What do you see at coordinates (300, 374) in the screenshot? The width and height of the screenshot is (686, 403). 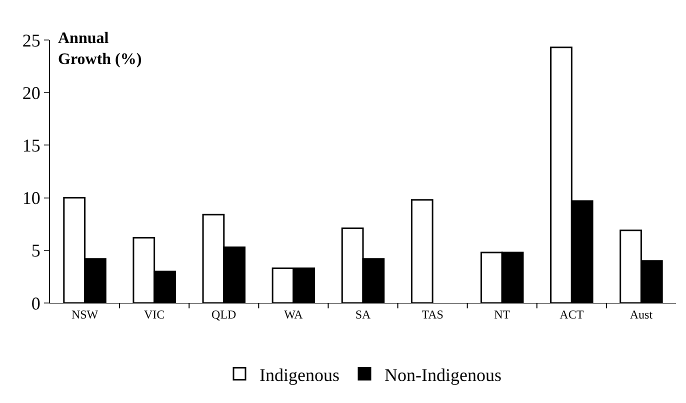 I see `legend-label: Indigenous` at bounding box center [300, 374].